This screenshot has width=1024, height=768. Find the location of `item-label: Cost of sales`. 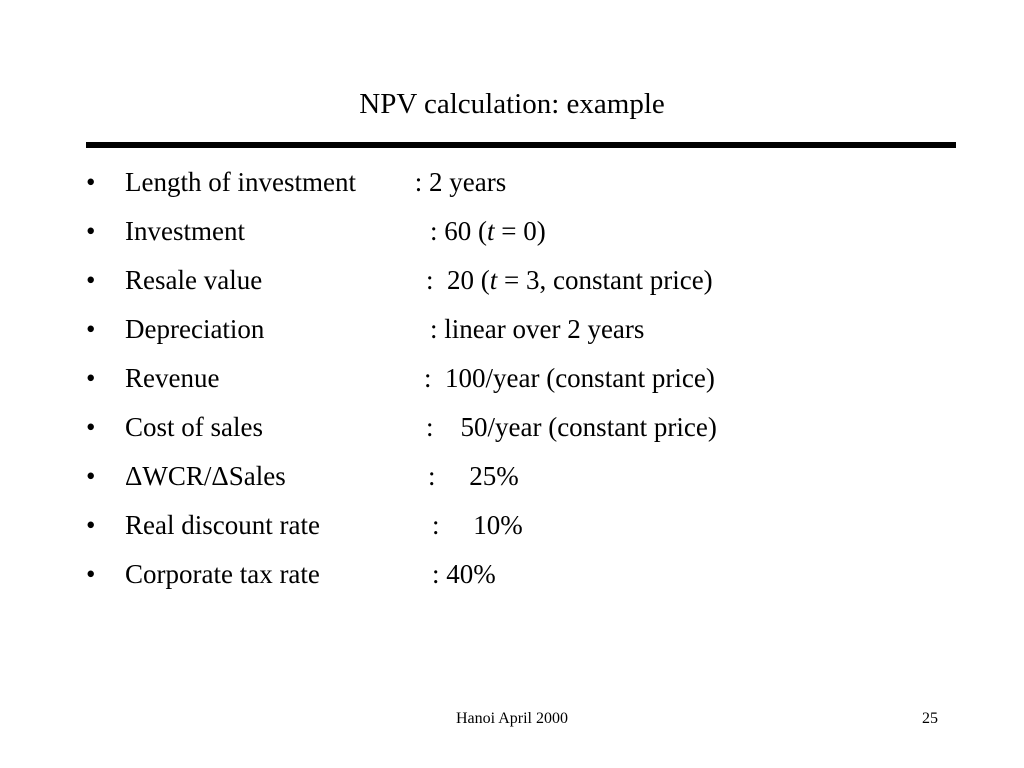

item-label: Cost of sales is located at coordinates (194, 427).